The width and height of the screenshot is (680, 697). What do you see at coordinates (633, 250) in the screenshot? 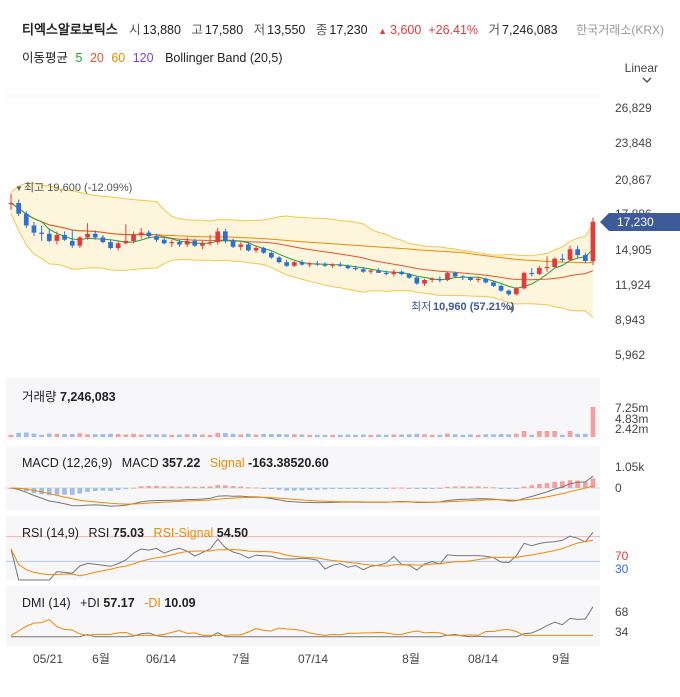
I see `price-tick-label: 14,905` at bounding box center [633, 250].